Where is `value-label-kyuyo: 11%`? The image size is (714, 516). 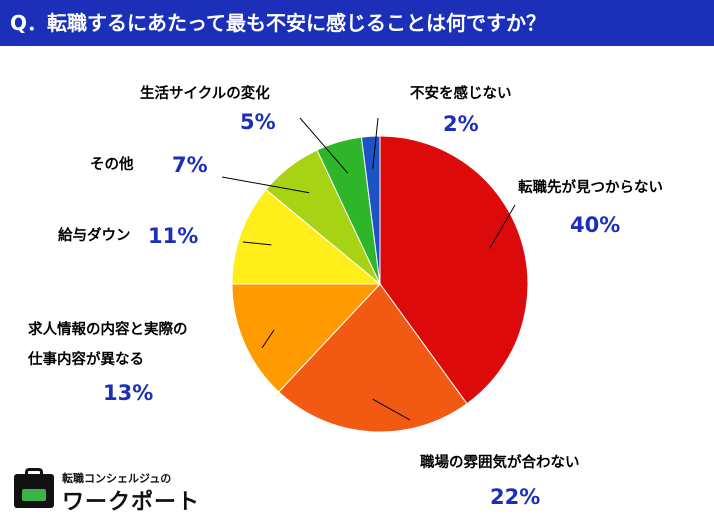
value-label-kyuyo: 11% is located at coordinates (173, 236).